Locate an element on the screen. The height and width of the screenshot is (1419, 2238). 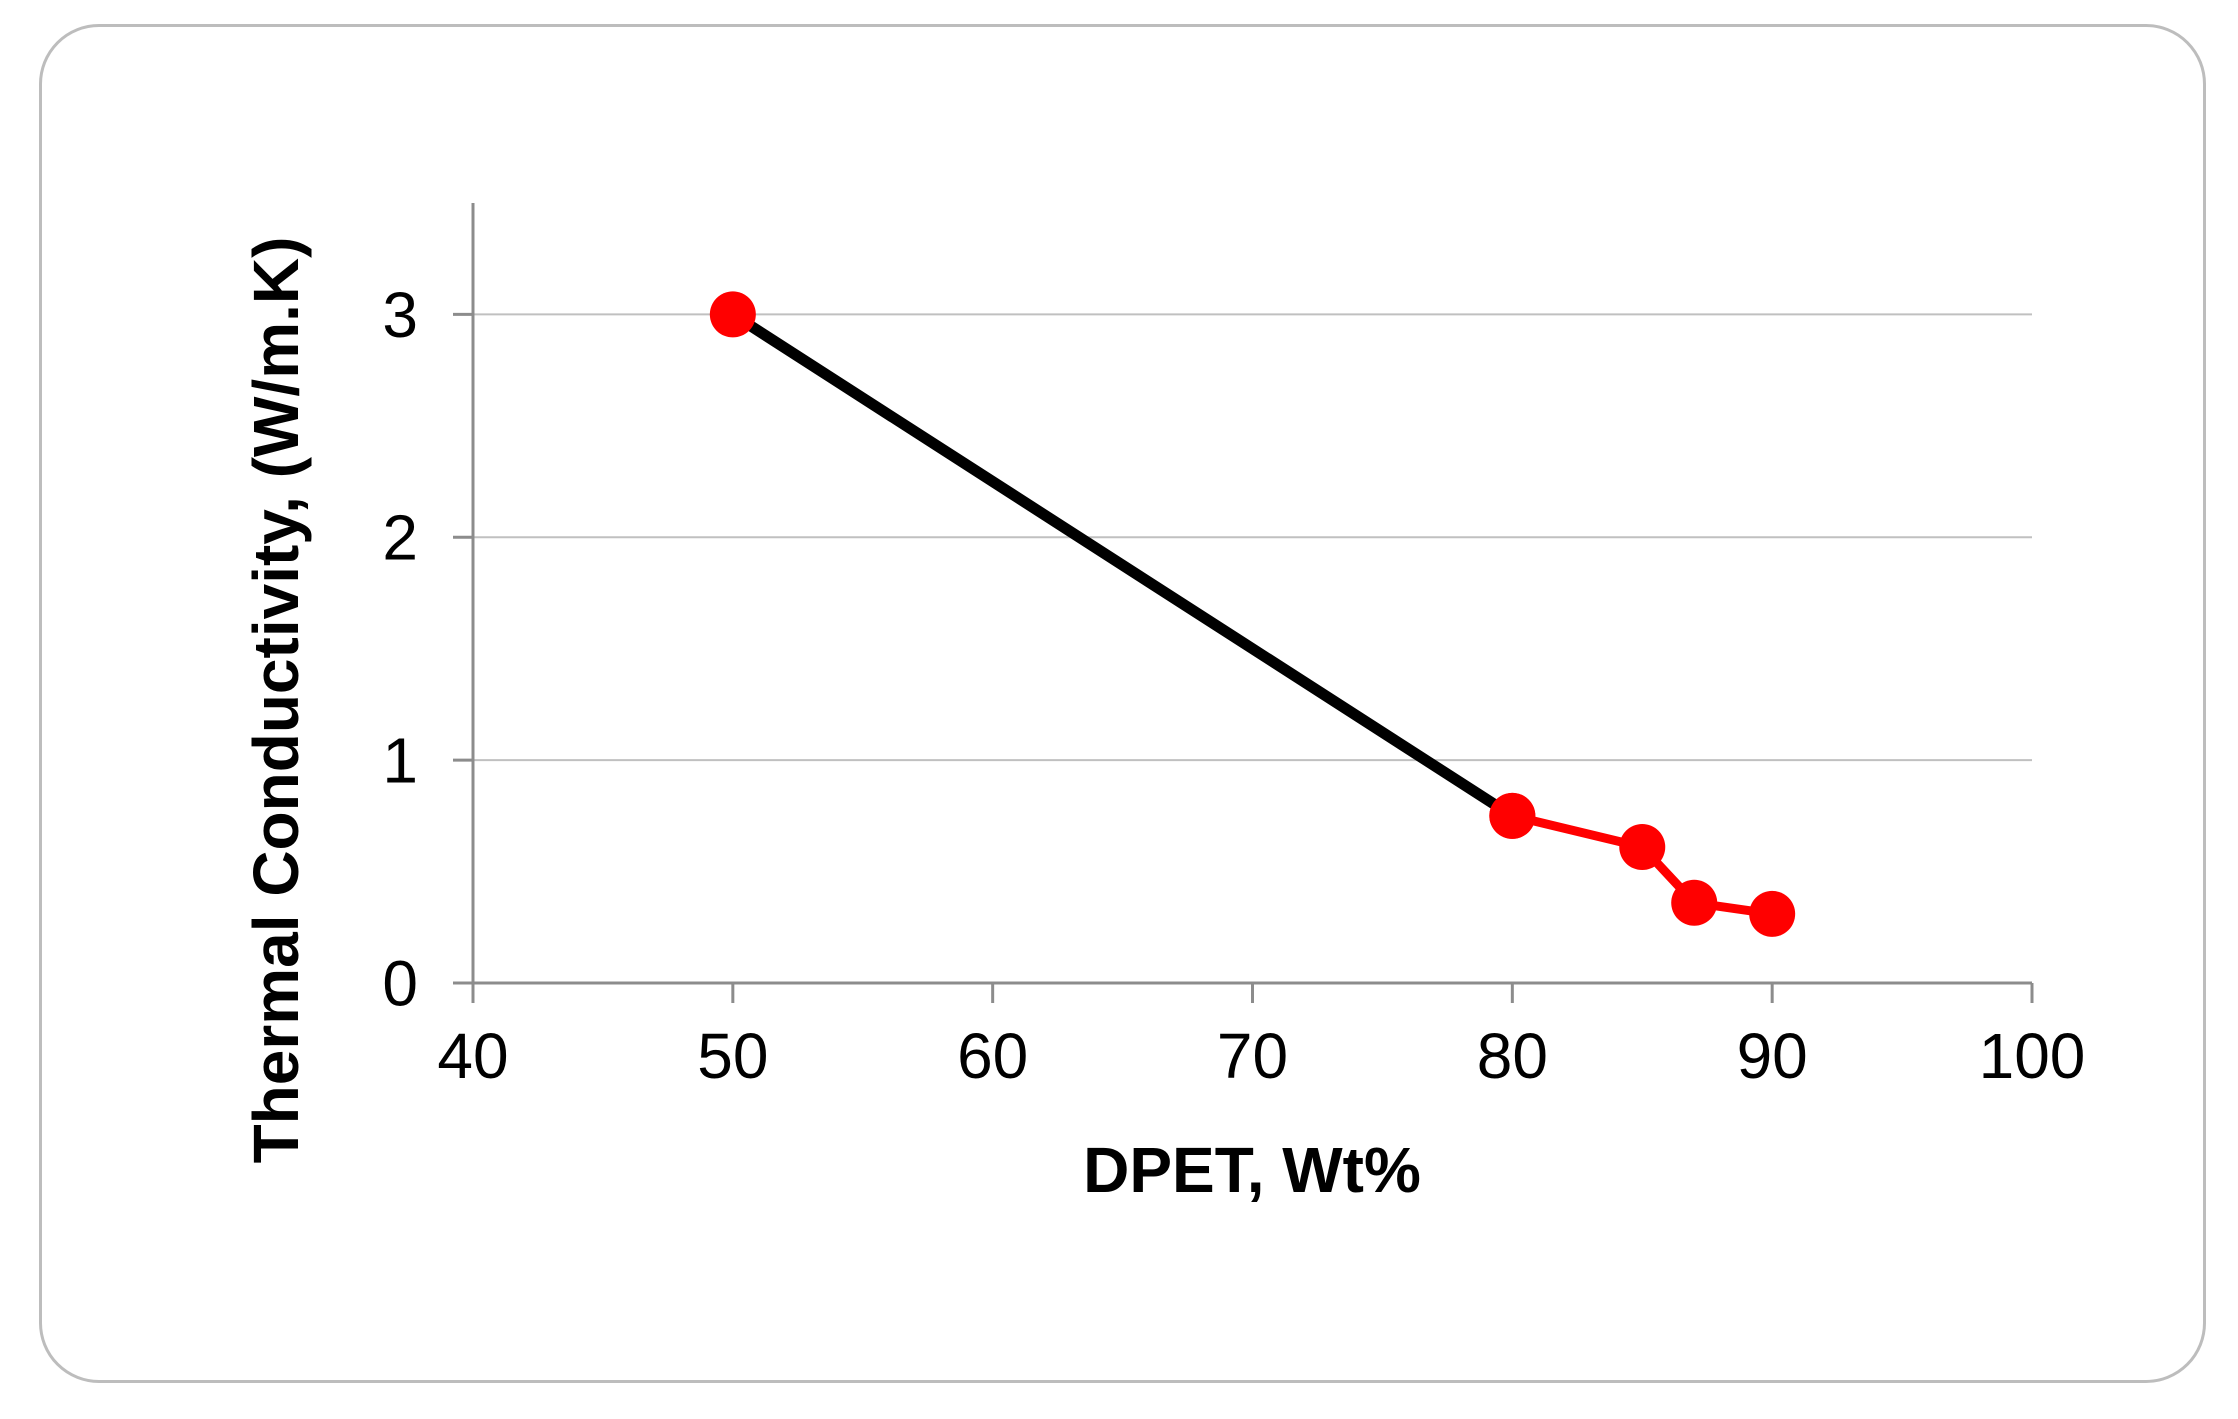
x-tick-label-90: 90 is located at coordinates (1772, 1056).